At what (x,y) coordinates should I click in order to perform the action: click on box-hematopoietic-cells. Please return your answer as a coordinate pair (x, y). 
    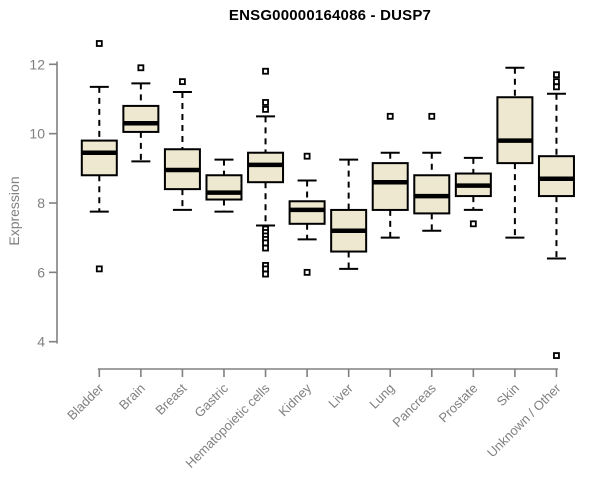
    Looking at the image, I should click on (266, 167).